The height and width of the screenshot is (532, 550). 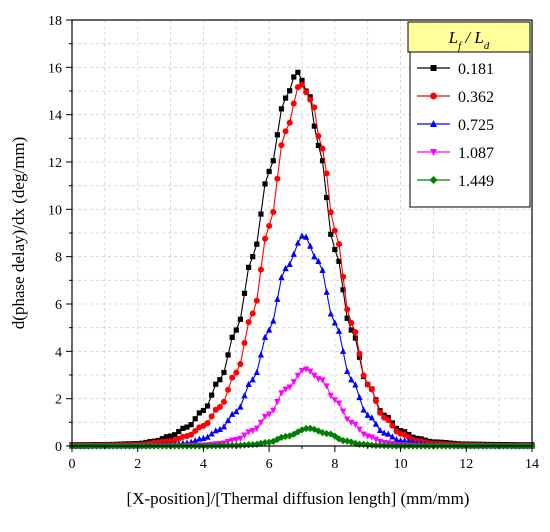 What do you see at coordinates (55, 21) in the screenshot?
I see `y-tick-label: 18` at bounding box center [55, 21].